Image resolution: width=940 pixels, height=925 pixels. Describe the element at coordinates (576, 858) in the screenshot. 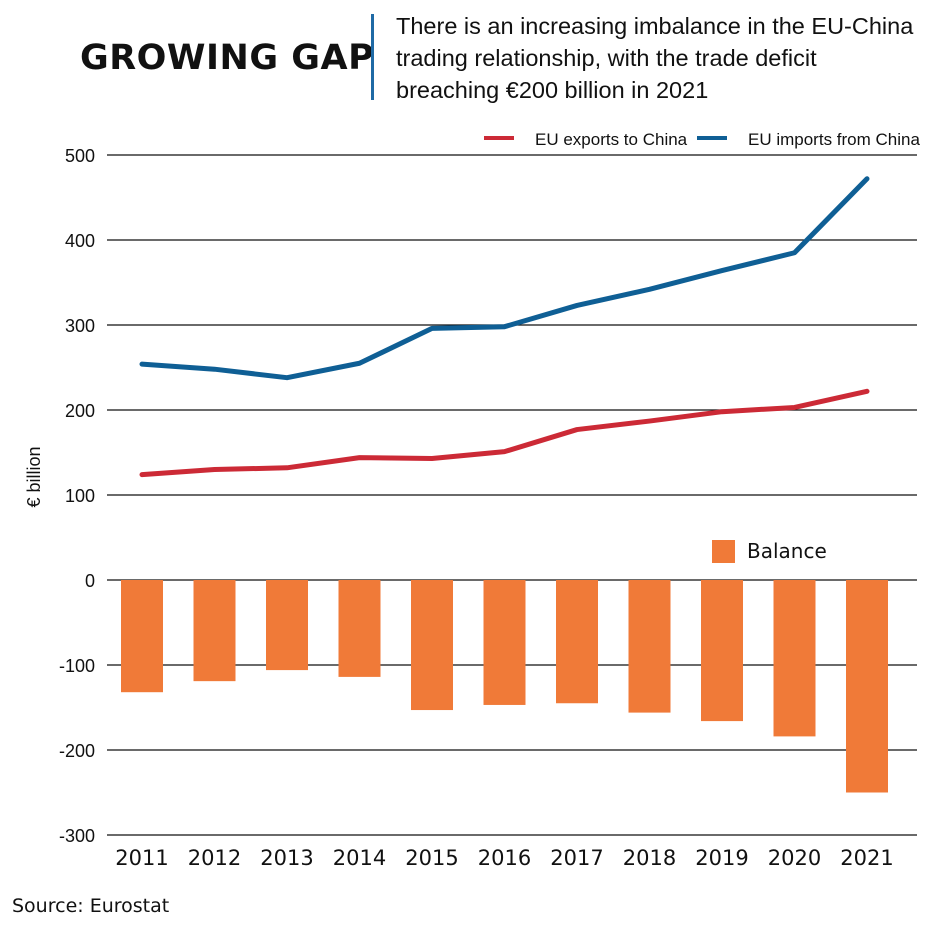

I see `x-tick-label: 2017` at that location.